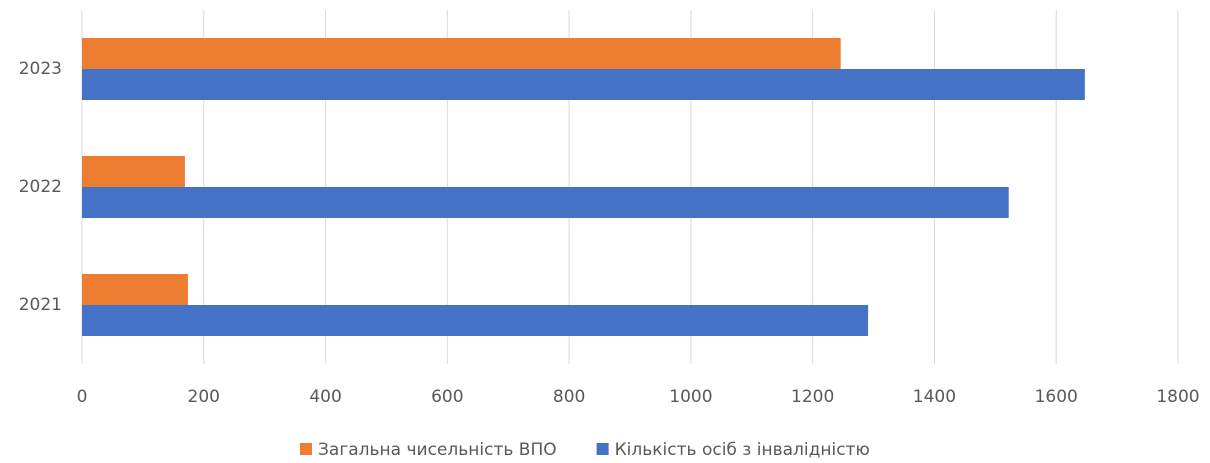 Image resolution: width=1210 pixels, height=463 pixels. What do you see at coordinates (1056, 397) in the screenshot?
I see `x-tick-label: 1600` at bounding box center [1056, 397].